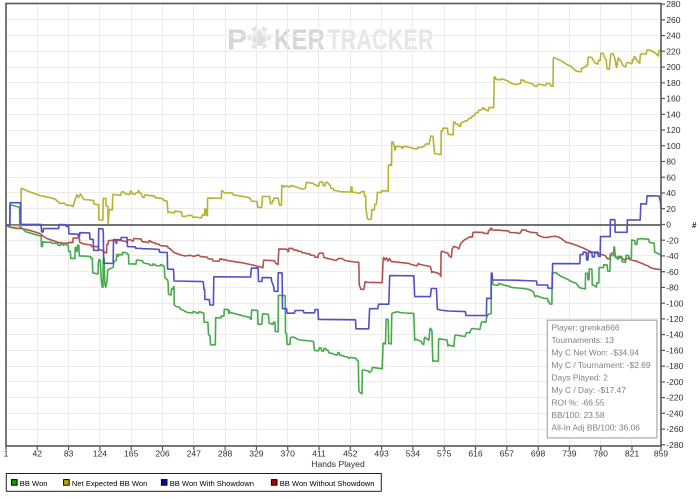 This screenshot has width=700, height=498. I want to click on svg-text: My C Net Won: -$34.94, so click(596, 352).